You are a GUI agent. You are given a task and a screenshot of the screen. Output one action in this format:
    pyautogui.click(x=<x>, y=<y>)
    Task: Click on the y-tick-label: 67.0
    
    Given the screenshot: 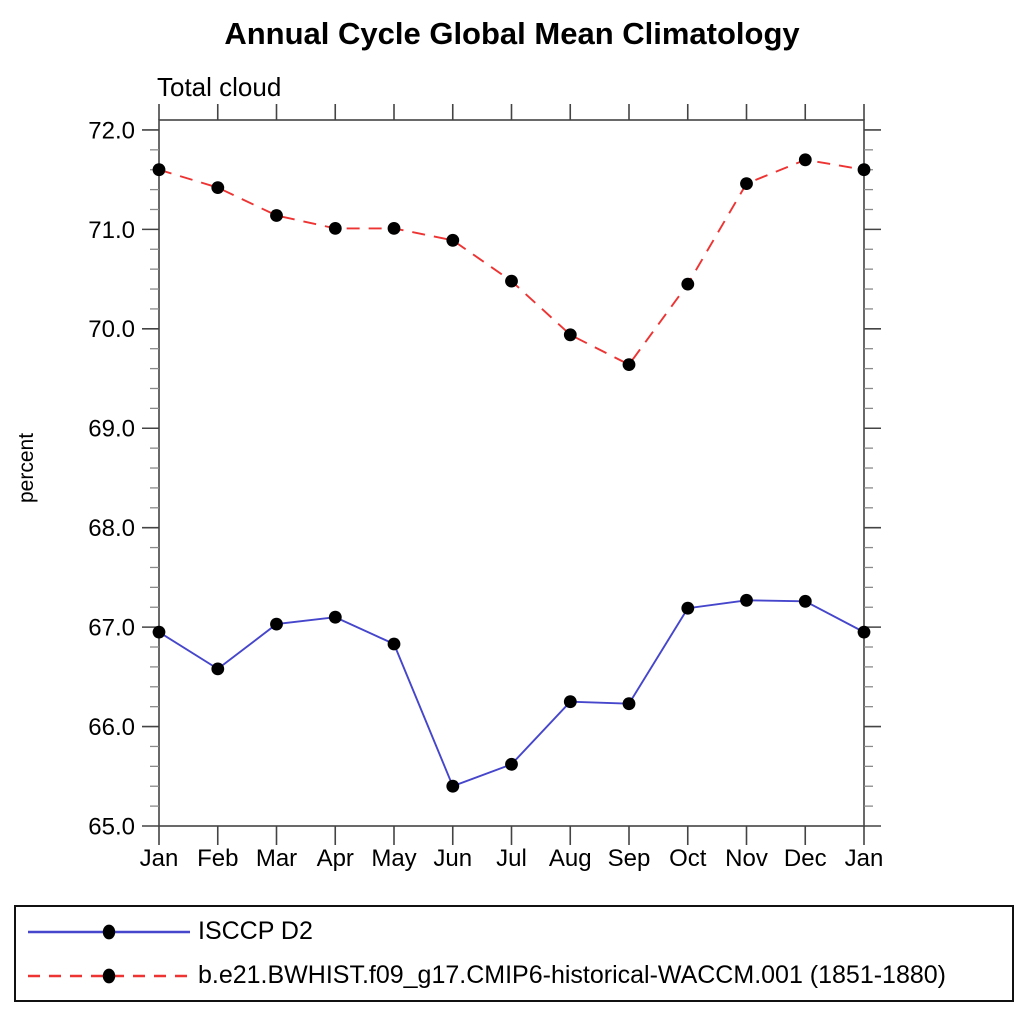 What is the action you would take?
    pyautogui.click(x=111, y=628)
    